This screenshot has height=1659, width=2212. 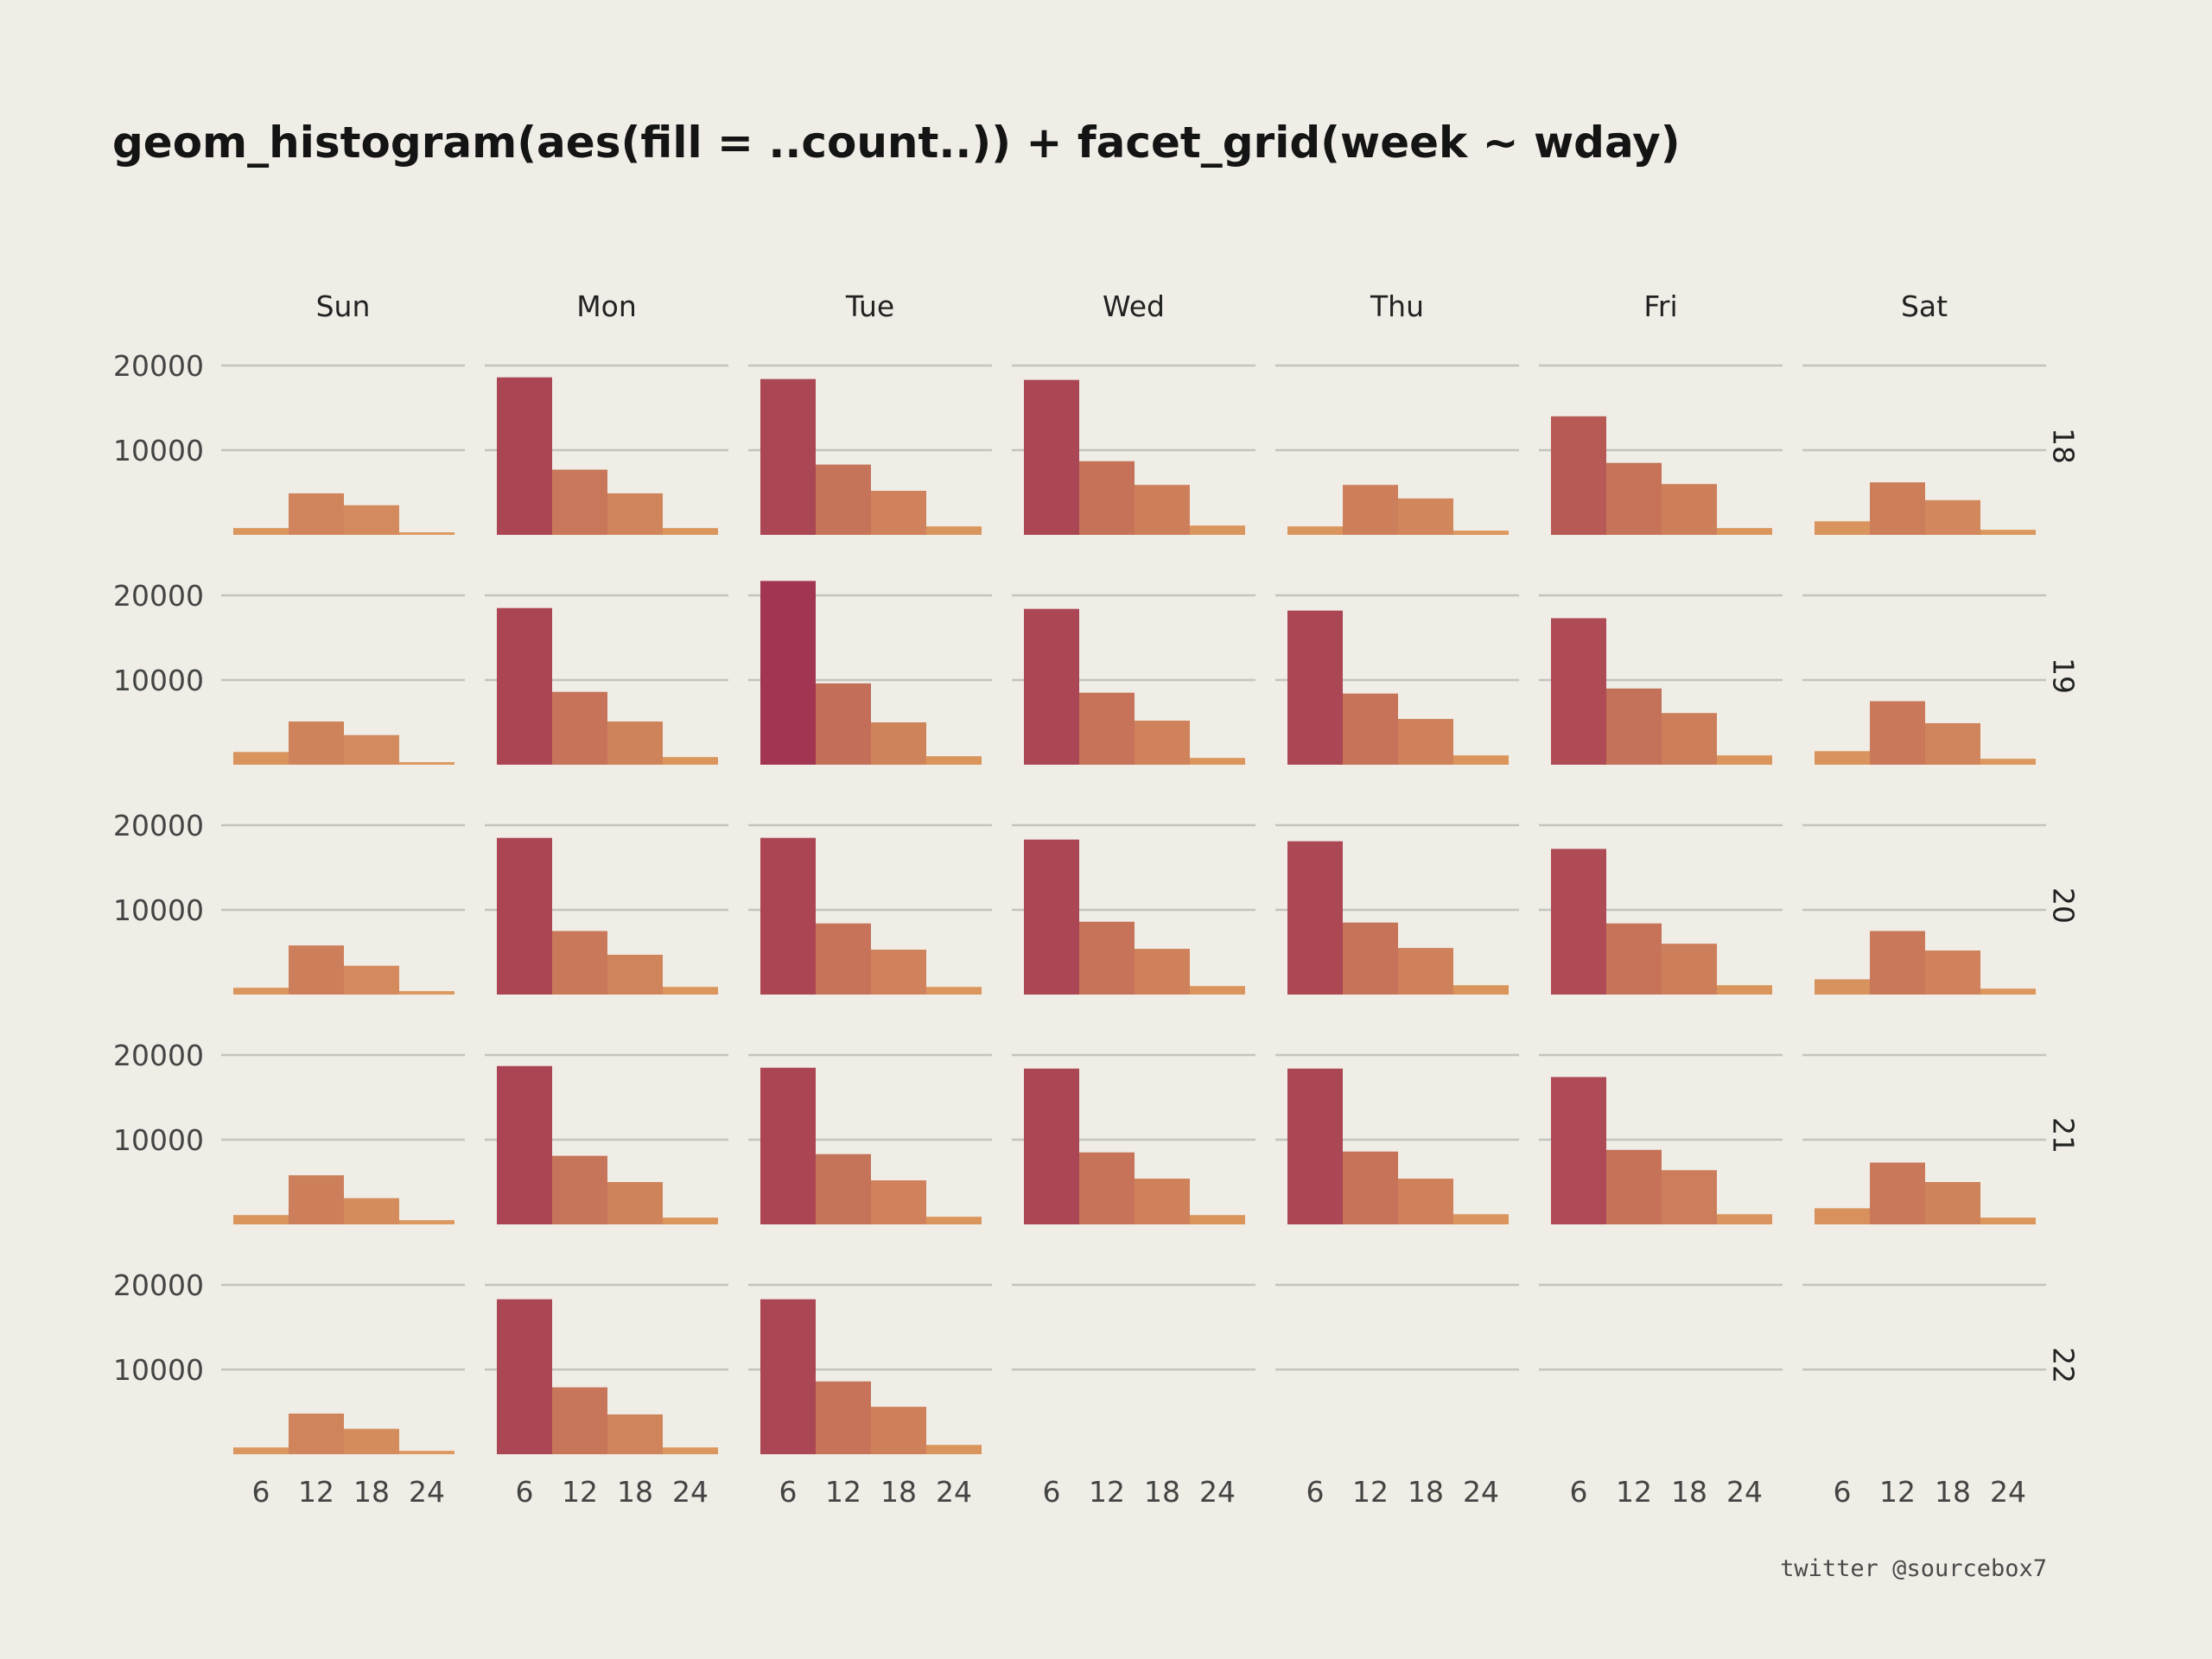 What do you see at coordinates (869, 306) in the screenshot?
I see `facet-col-label-tue: Tue` at bounding box center [869, 306].